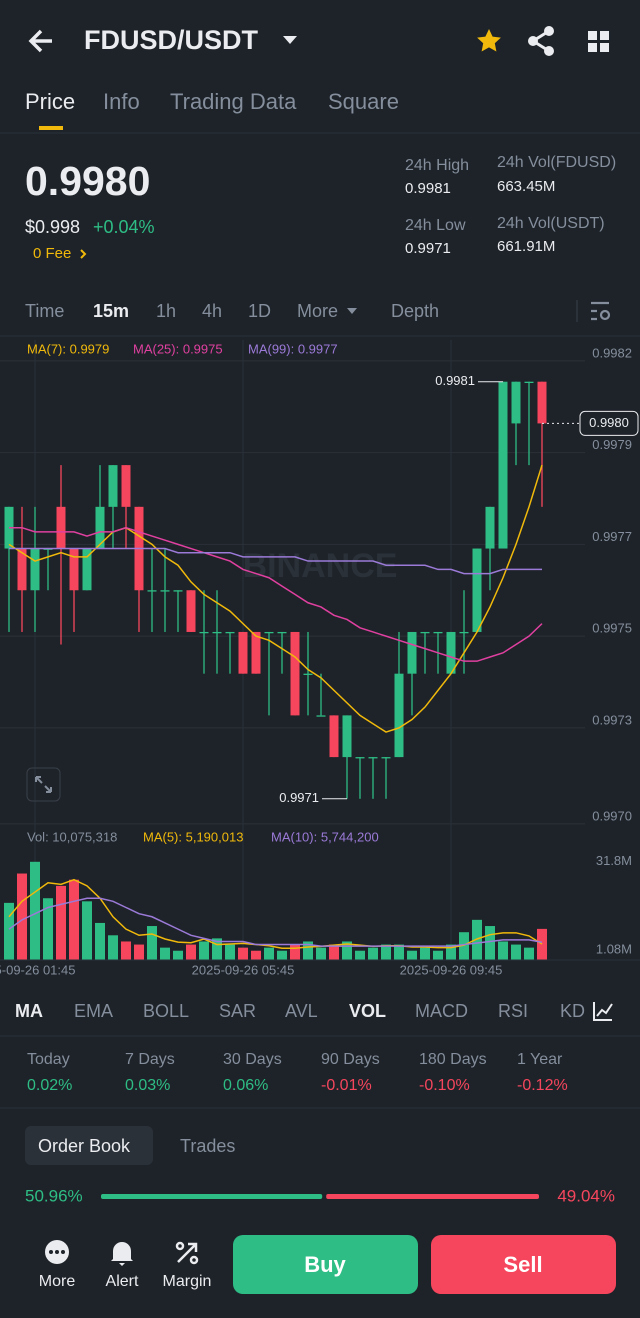 Image resolution: width=640 pixels, height=1318 pixels. What do you see at coordinates (57, 1281) in the screenshot?
I see `bottom-item: More` at bounding box center [57, 1281].